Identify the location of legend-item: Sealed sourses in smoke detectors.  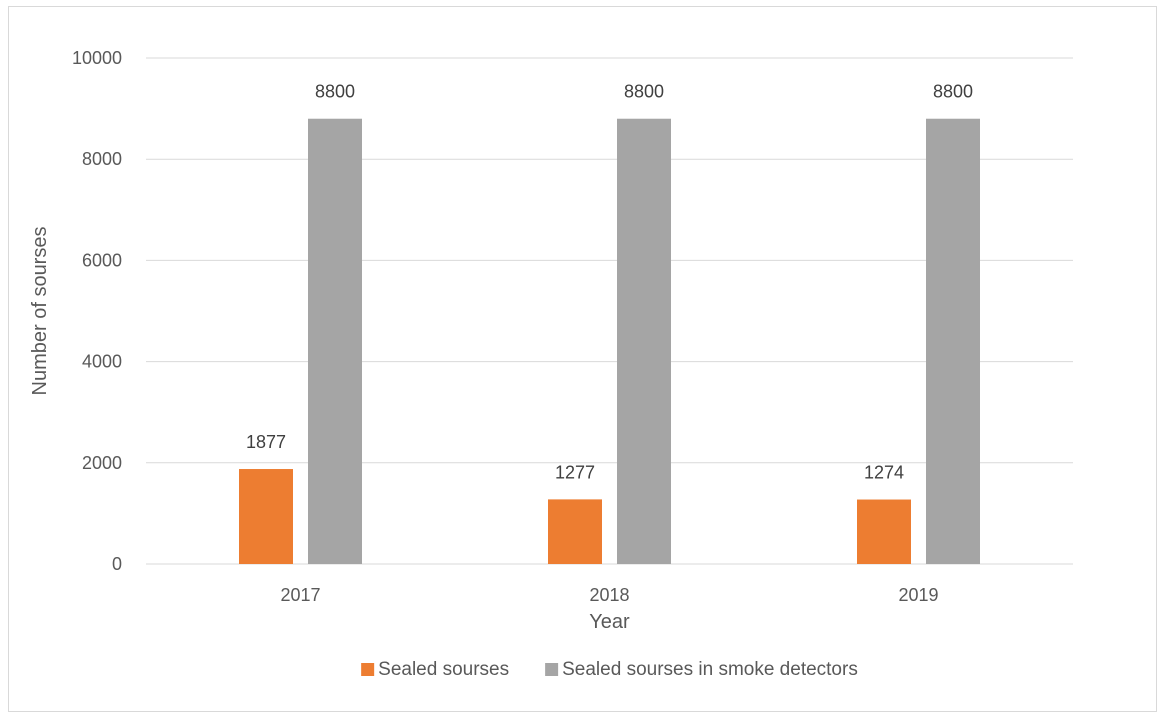
(701, 669).